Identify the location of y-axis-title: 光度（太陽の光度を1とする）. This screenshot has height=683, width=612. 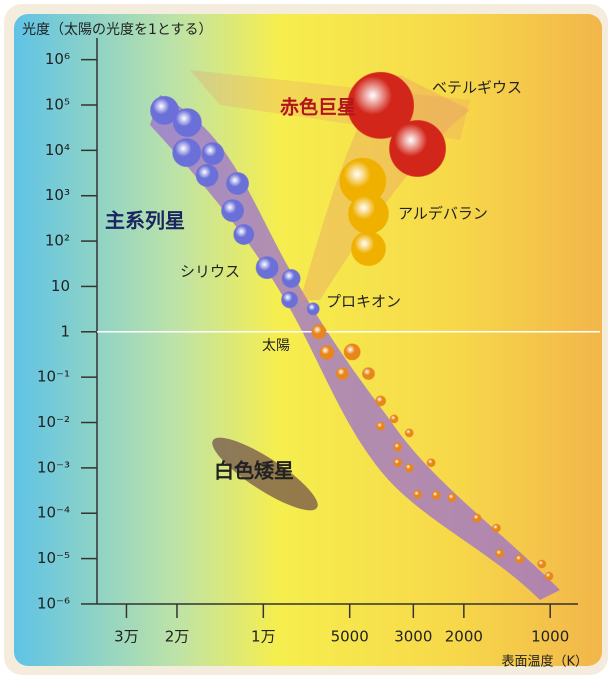
(117, 30).